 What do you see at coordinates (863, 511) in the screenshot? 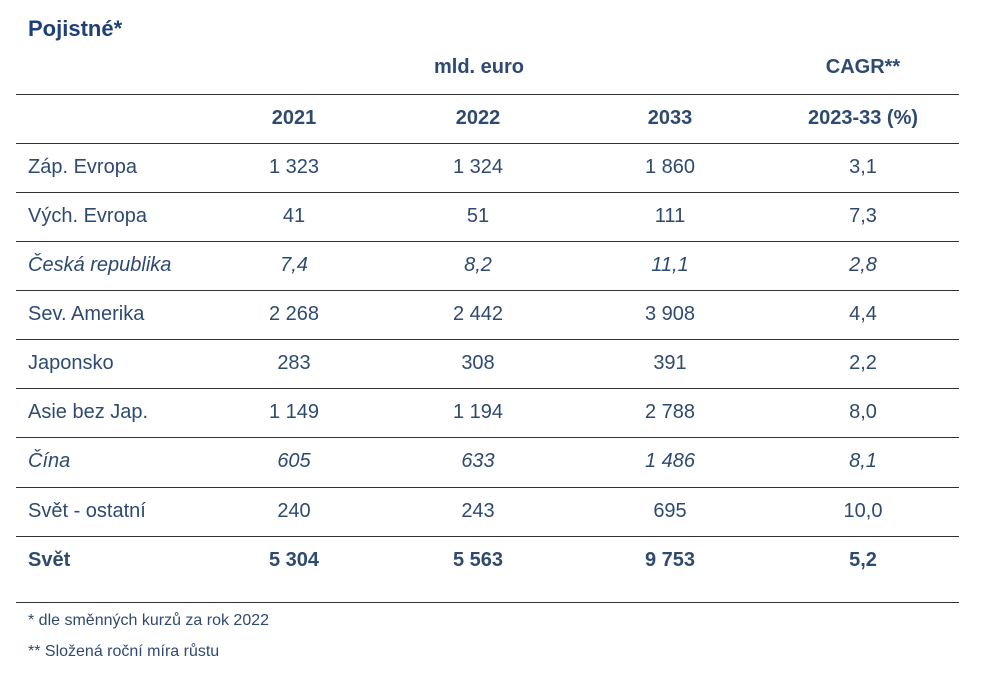
I see `value-cagr: 10,0` at bounding box center [863, 511].